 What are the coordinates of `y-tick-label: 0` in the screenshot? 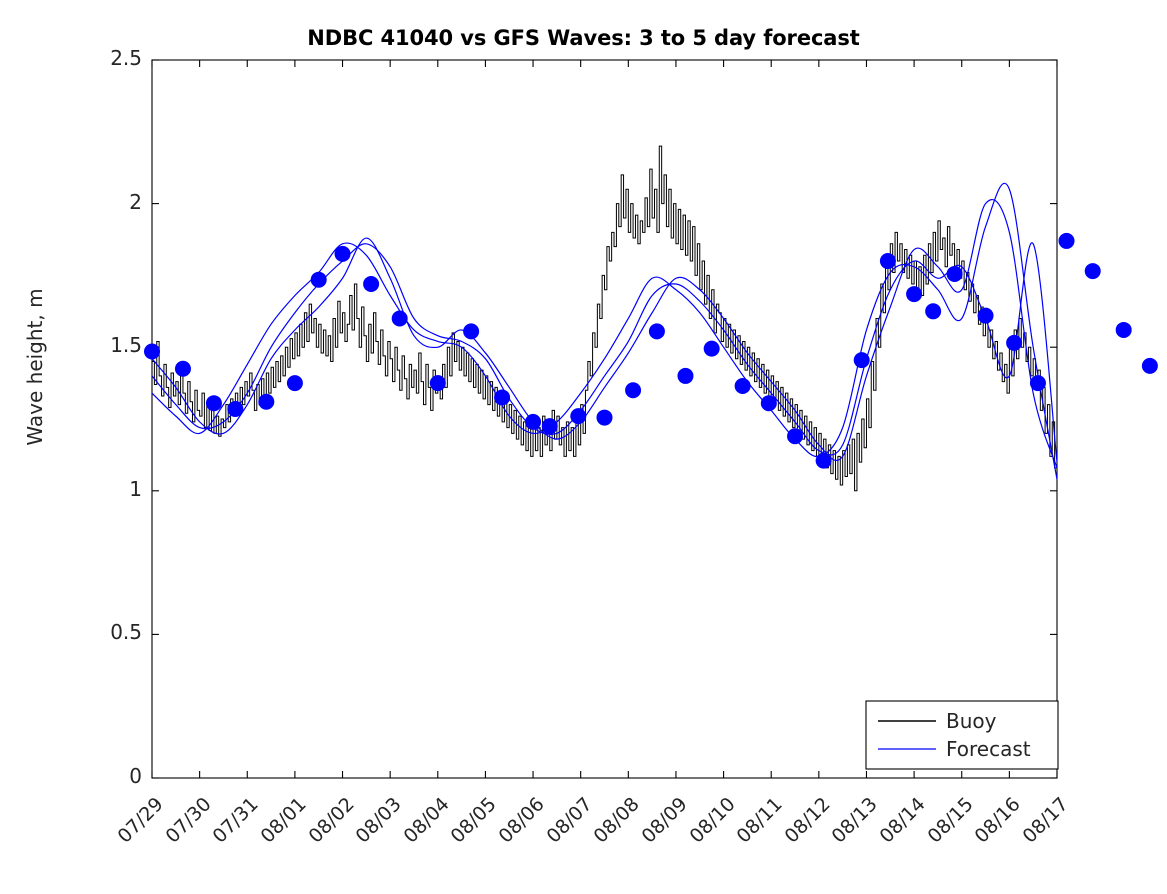 It's located at (135, 776).